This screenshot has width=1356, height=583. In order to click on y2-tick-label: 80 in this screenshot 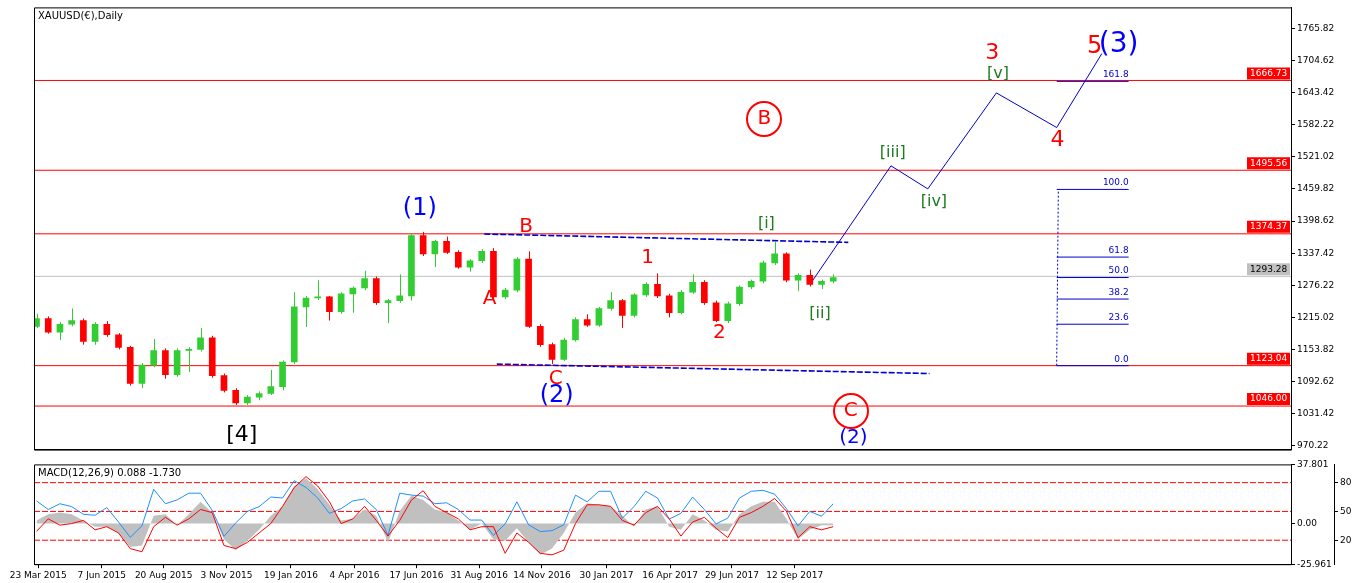, I will do `click(1346, 481)`.